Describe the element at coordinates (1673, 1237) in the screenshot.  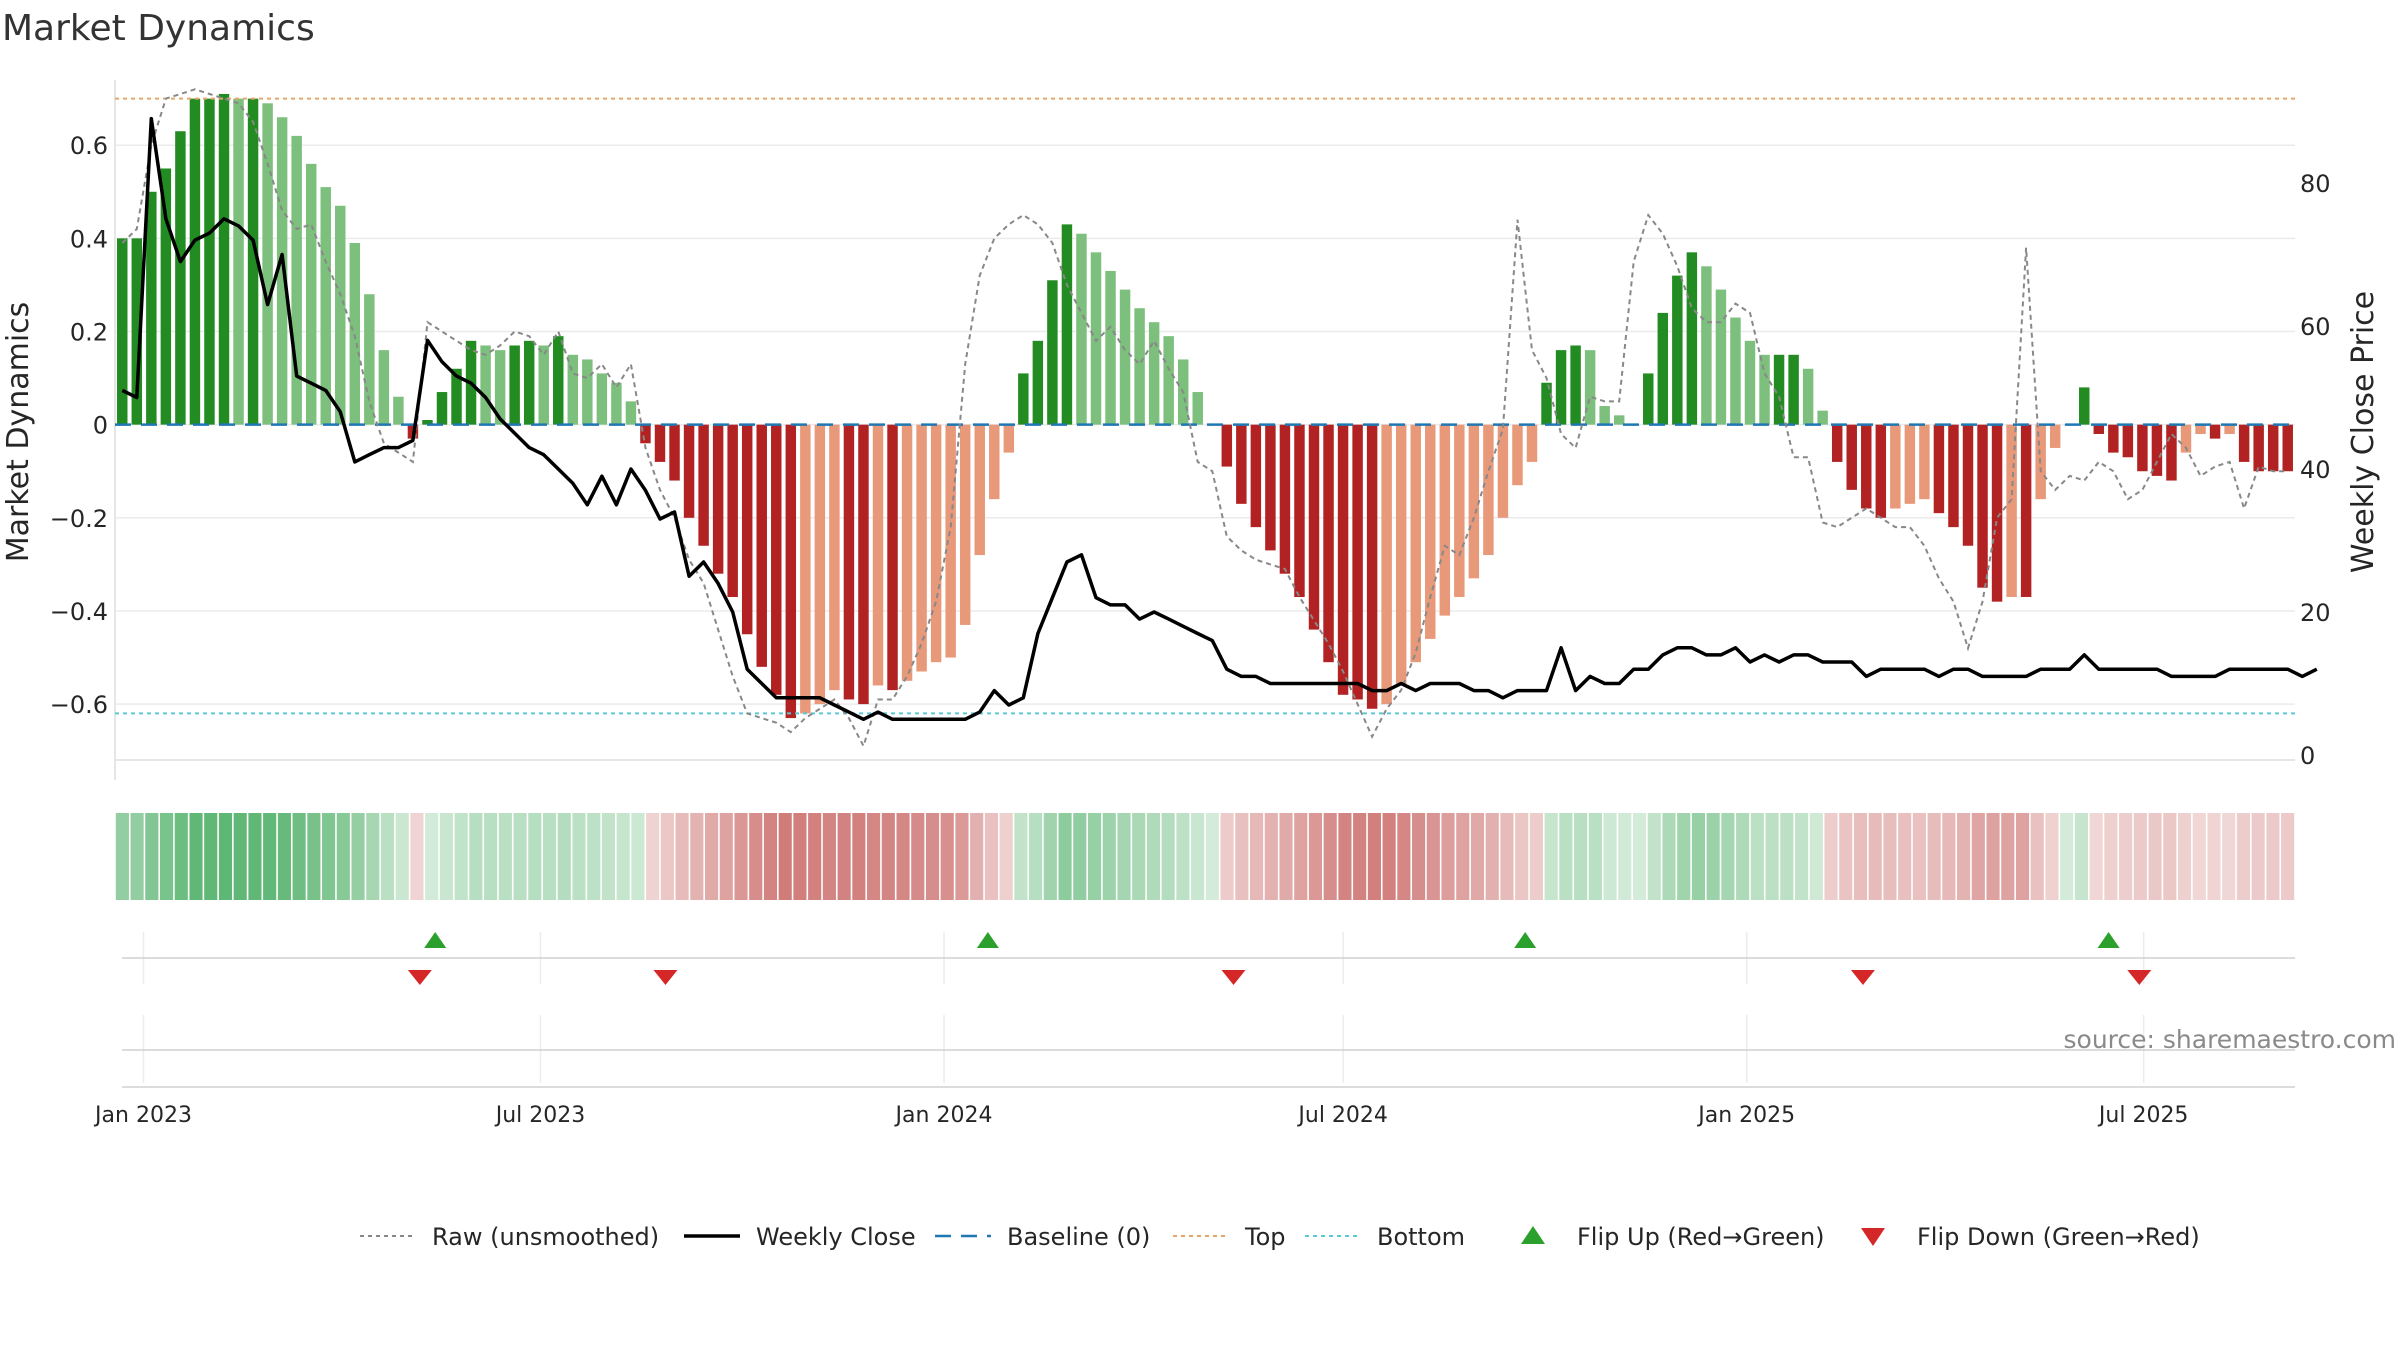
I see `legend-item: Flip Up (Red→Green)` at that location.